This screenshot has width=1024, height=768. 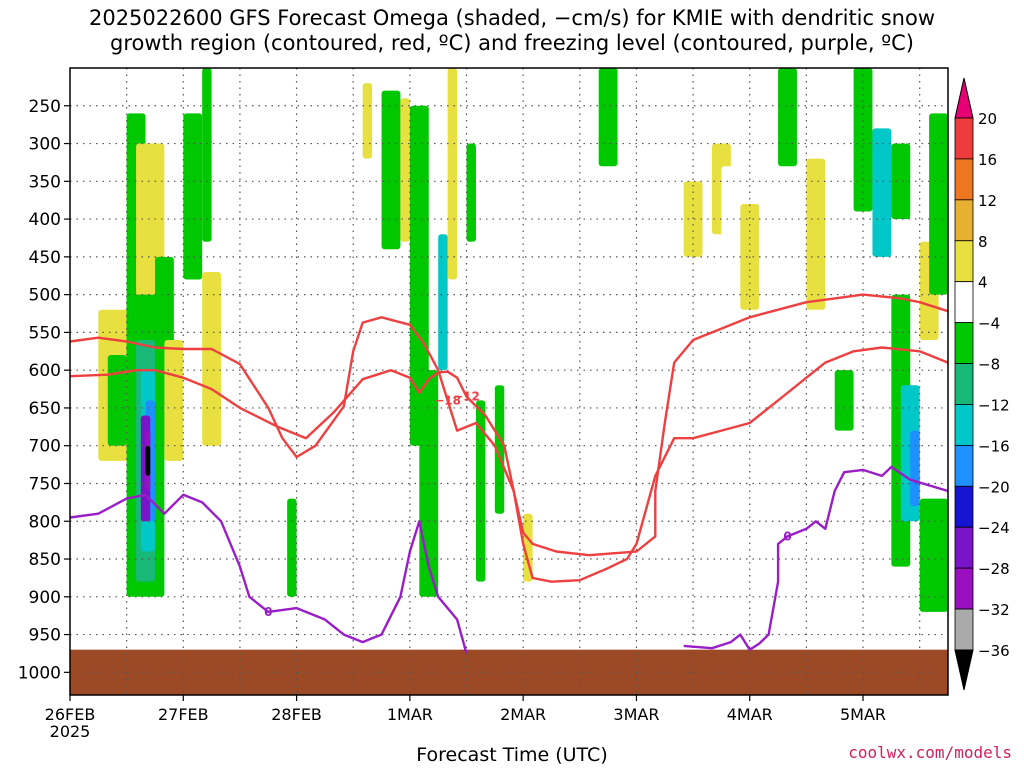 I want to click on y-tick-label: 600, so click(x=45, y=371).